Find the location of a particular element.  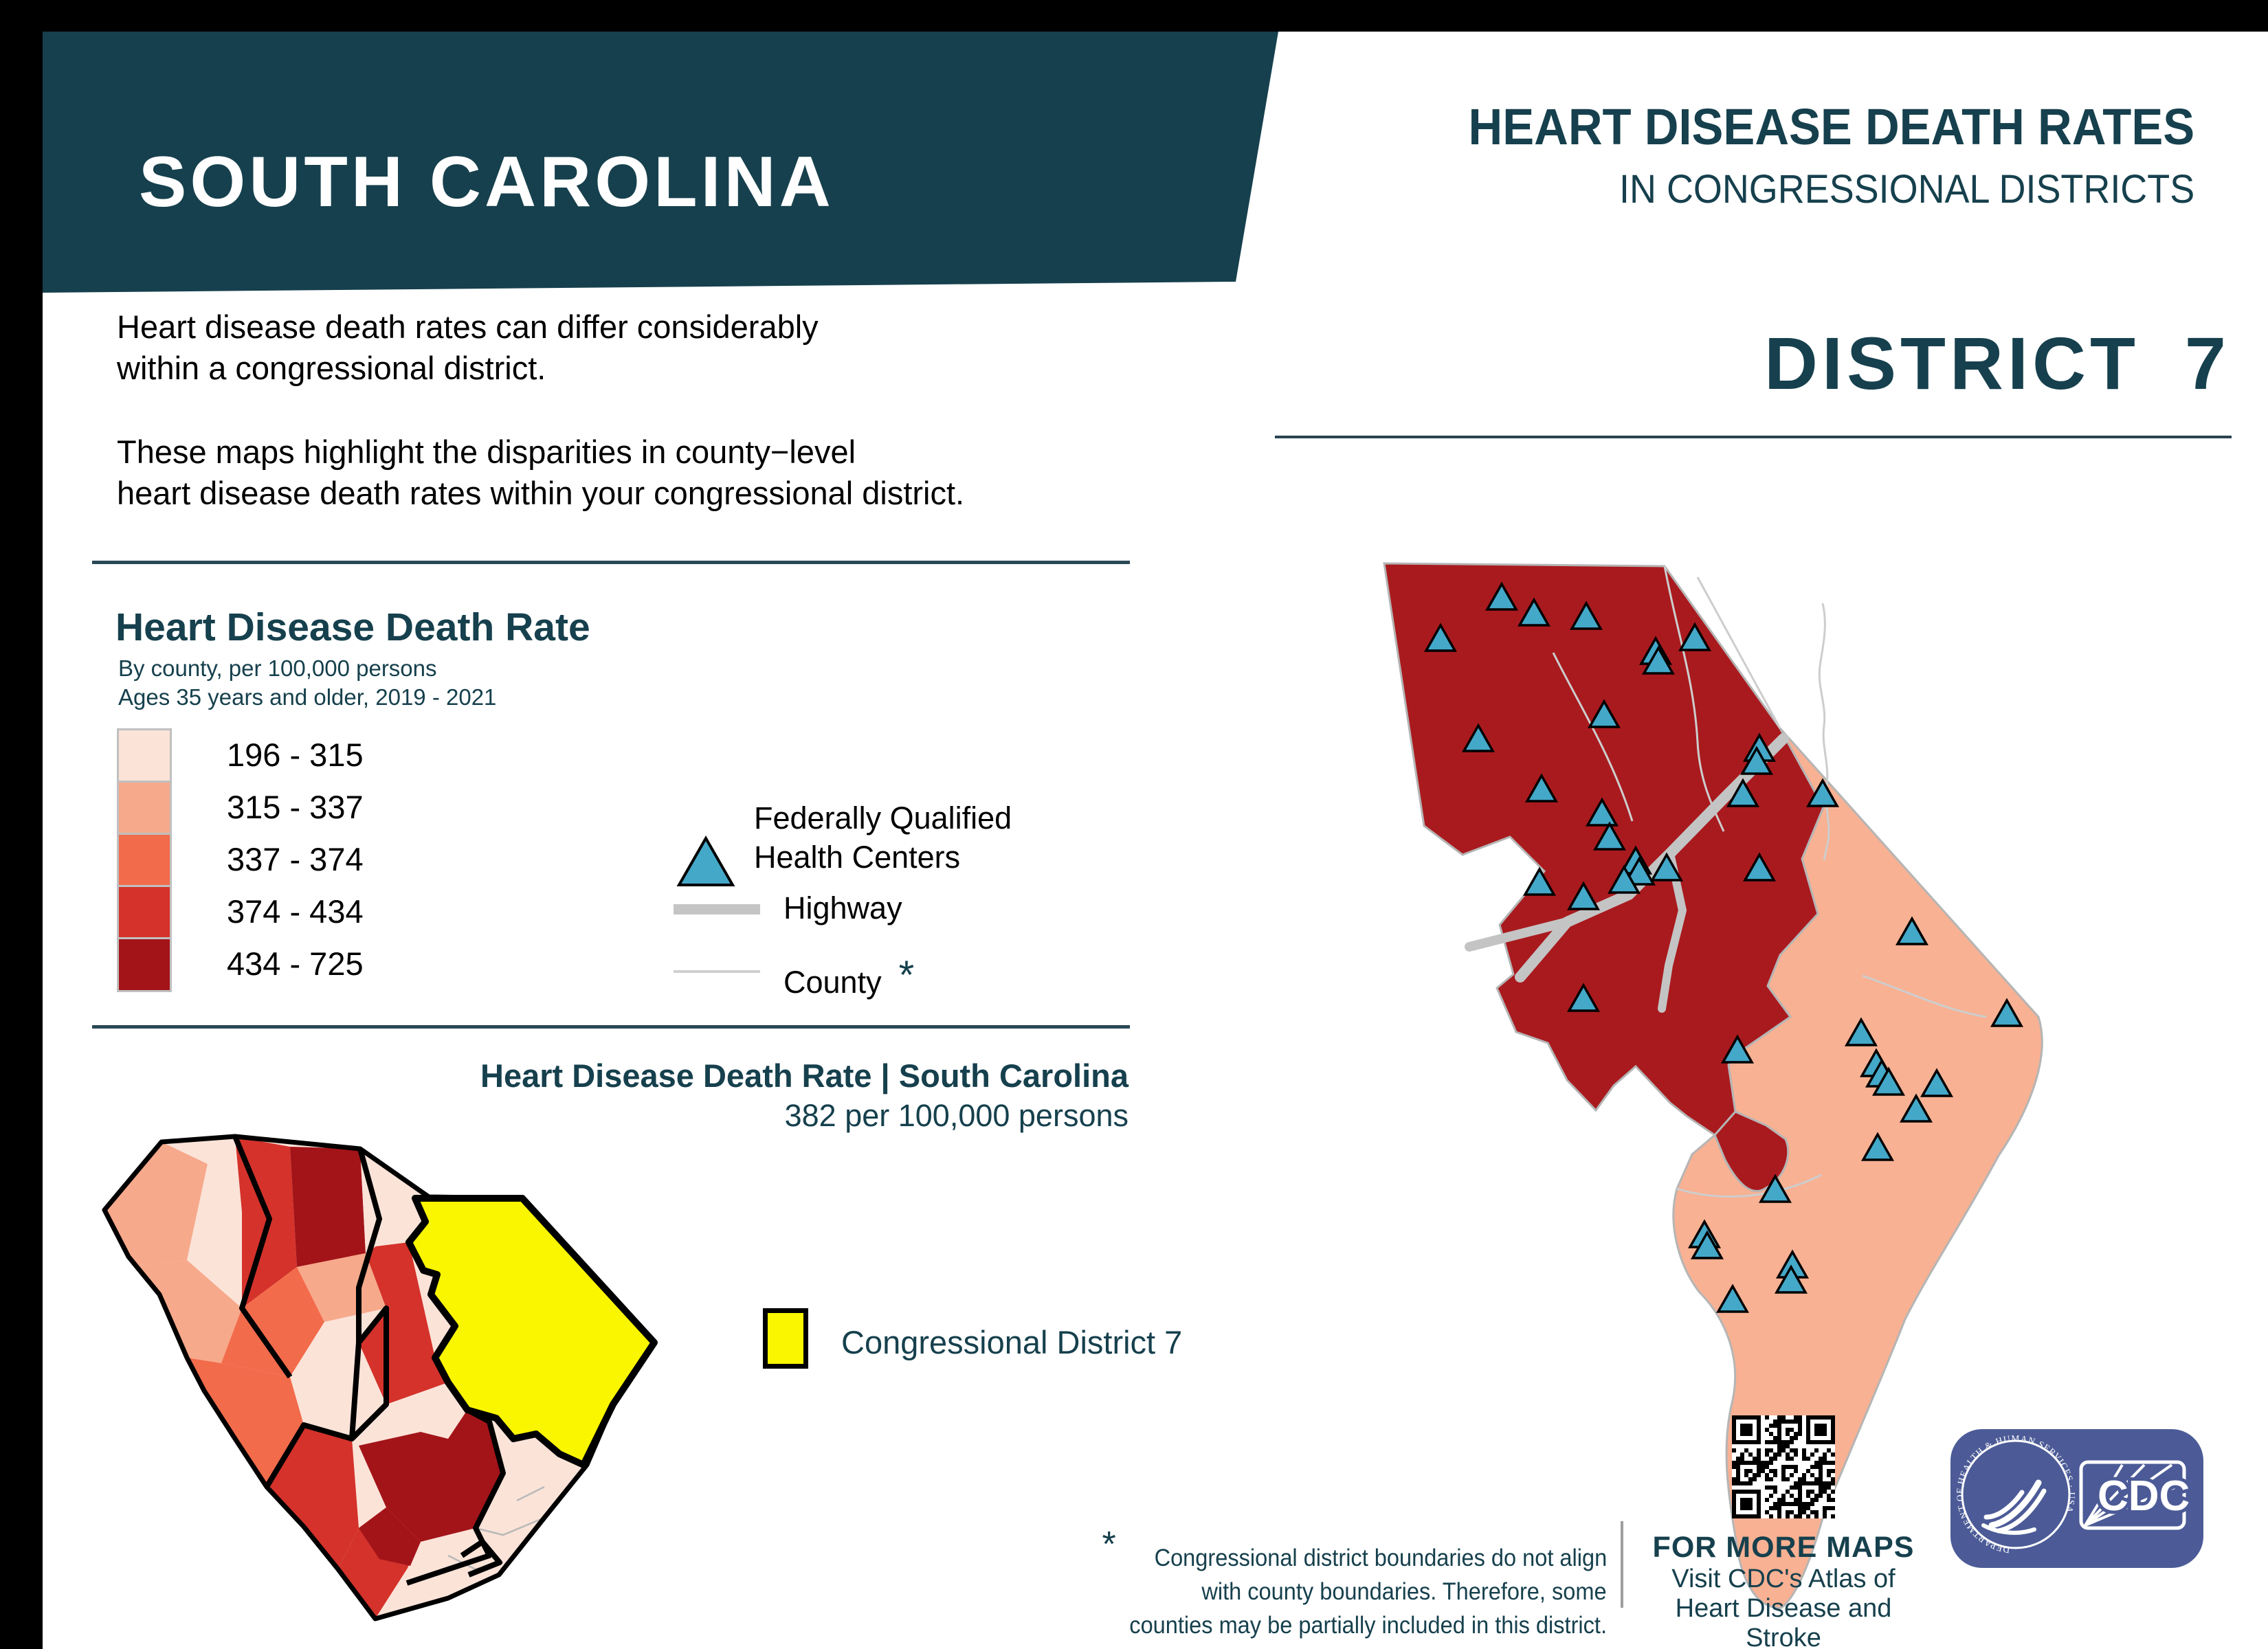

district-7-highlight is located at coordinates (531, 1331).